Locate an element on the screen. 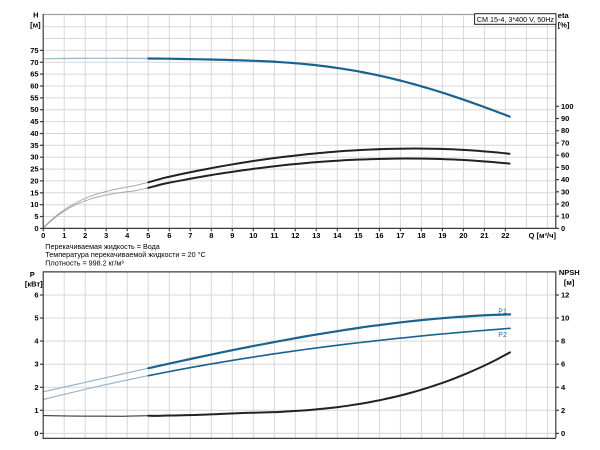 The image size is (600, 450). svg-text: H is located at coordinates (35, 15).